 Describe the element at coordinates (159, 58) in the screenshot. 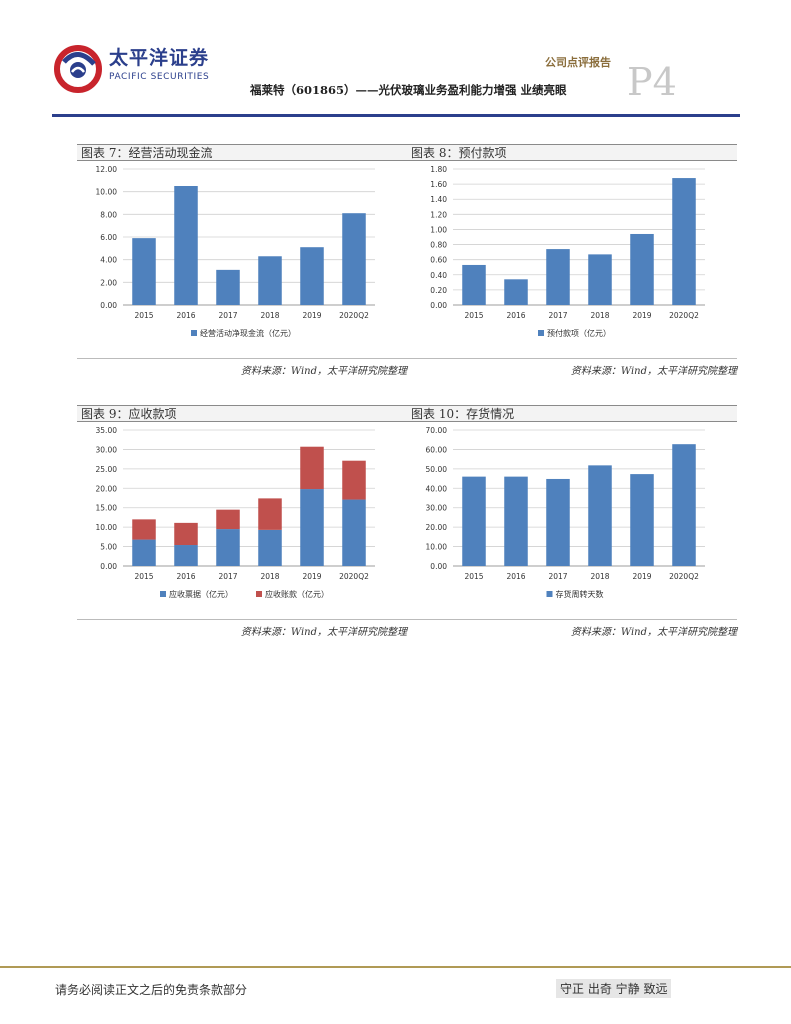

I see `logo-chinese-name: 太平洋证券` at that location.